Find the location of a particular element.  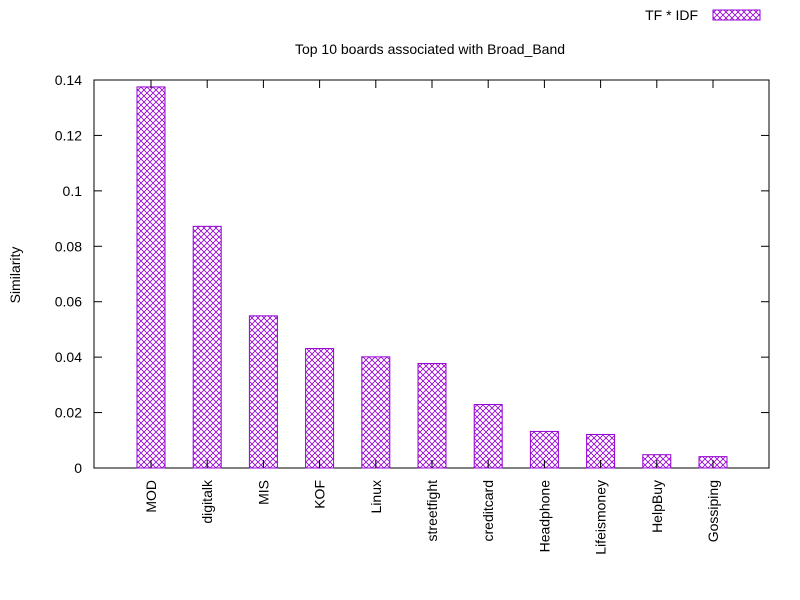

y-axis-label: Similarity is located at coordinates (15, 275).